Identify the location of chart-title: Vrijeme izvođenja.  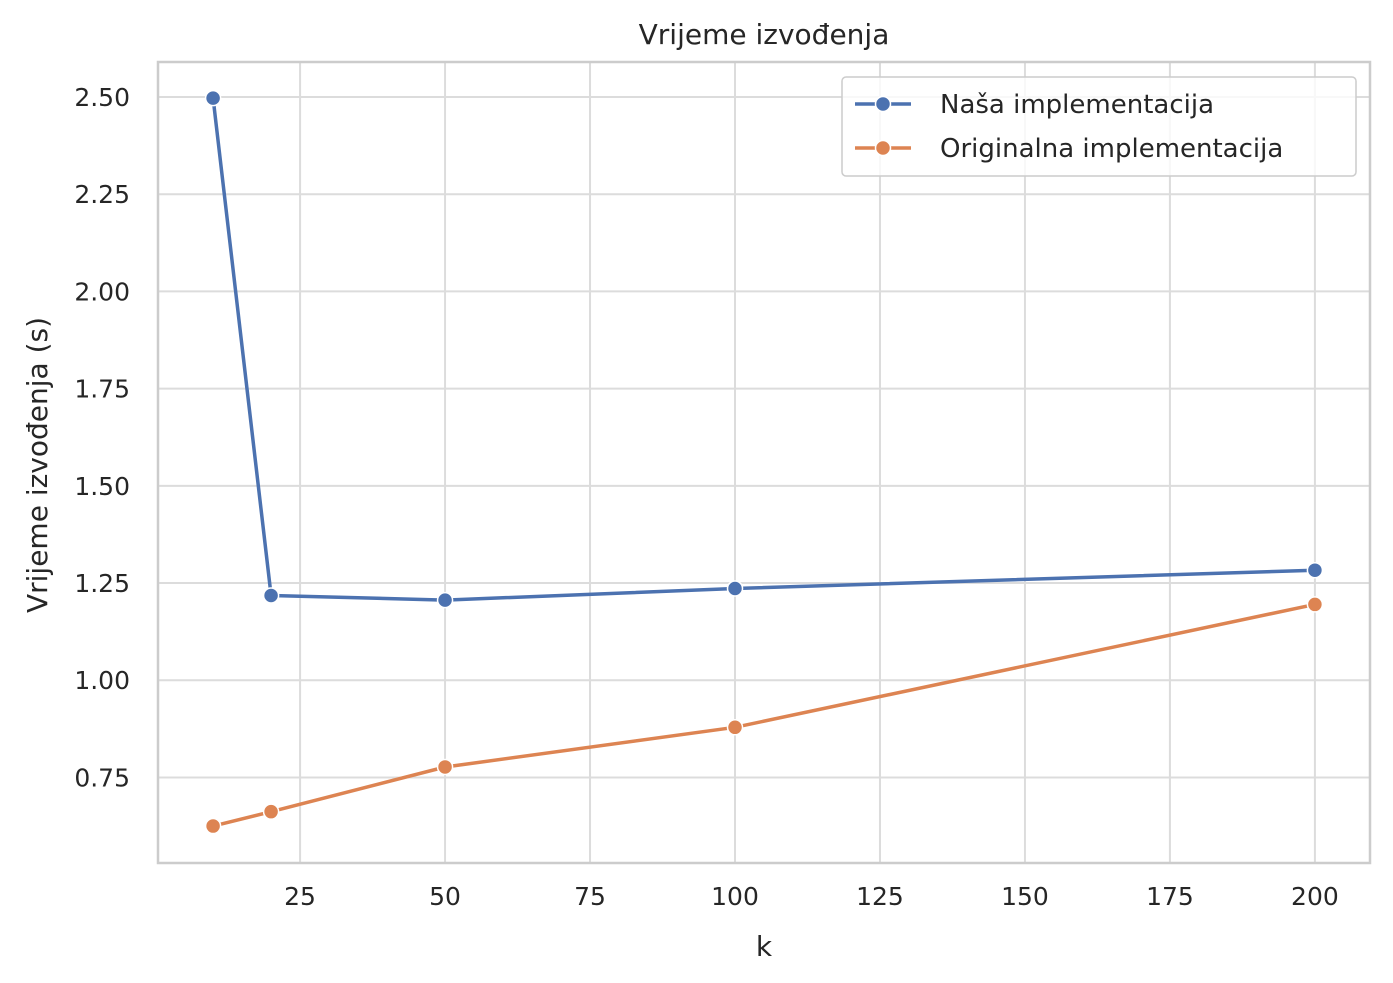
(764, 34).